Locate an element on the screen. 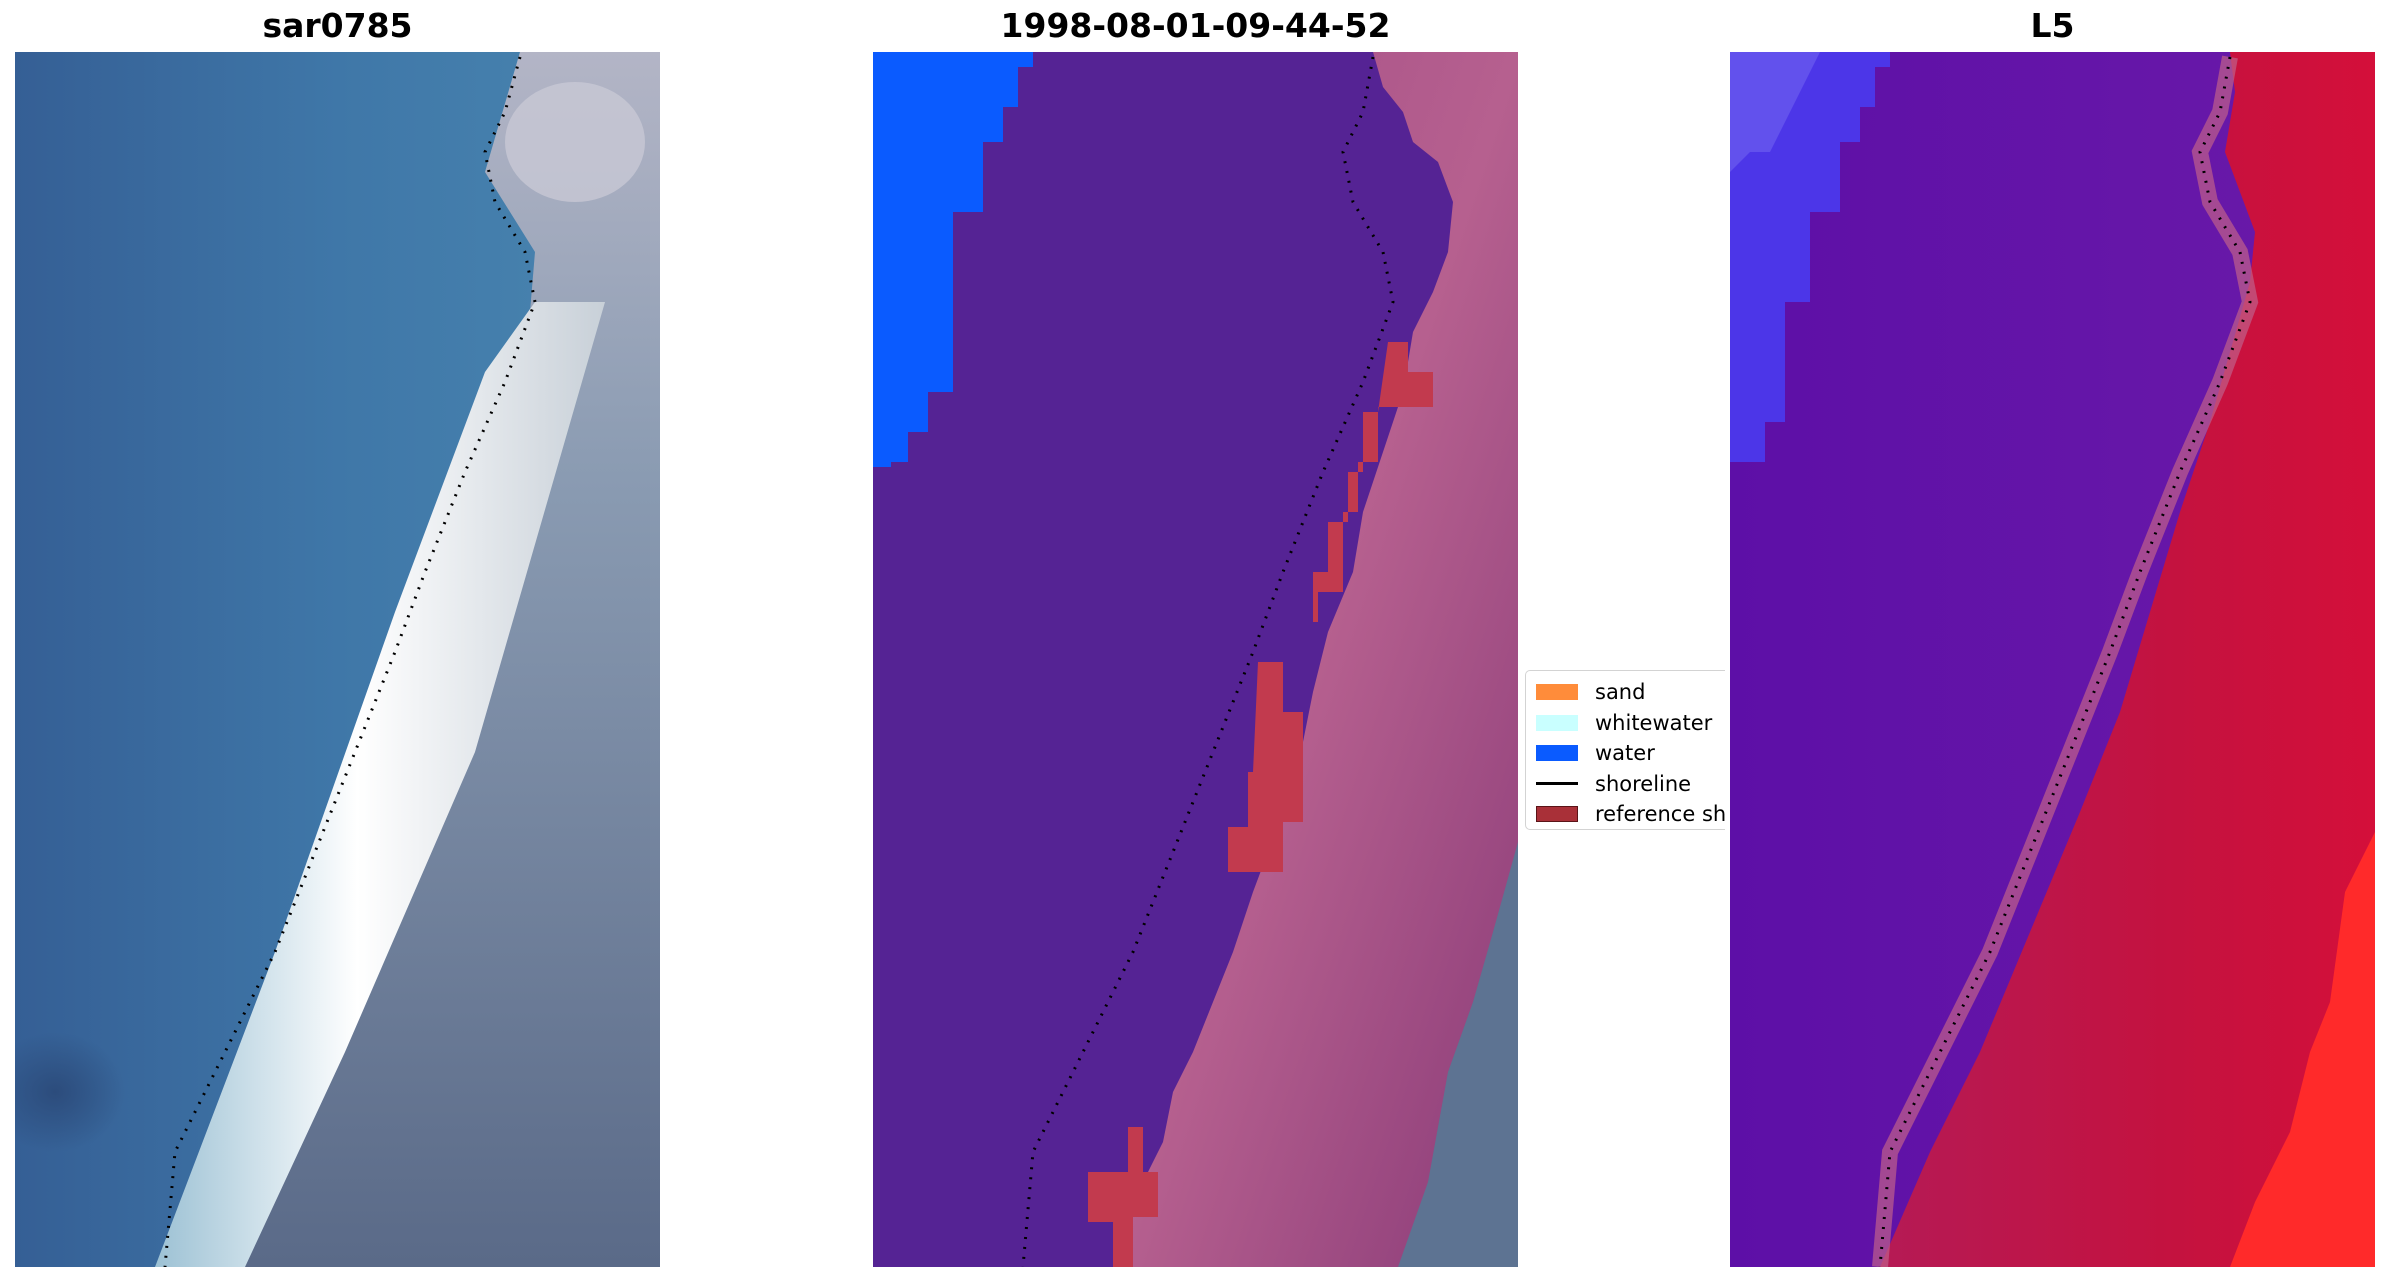  legend-item-shoreline: shoreline is located at coordinates (1630, 784).